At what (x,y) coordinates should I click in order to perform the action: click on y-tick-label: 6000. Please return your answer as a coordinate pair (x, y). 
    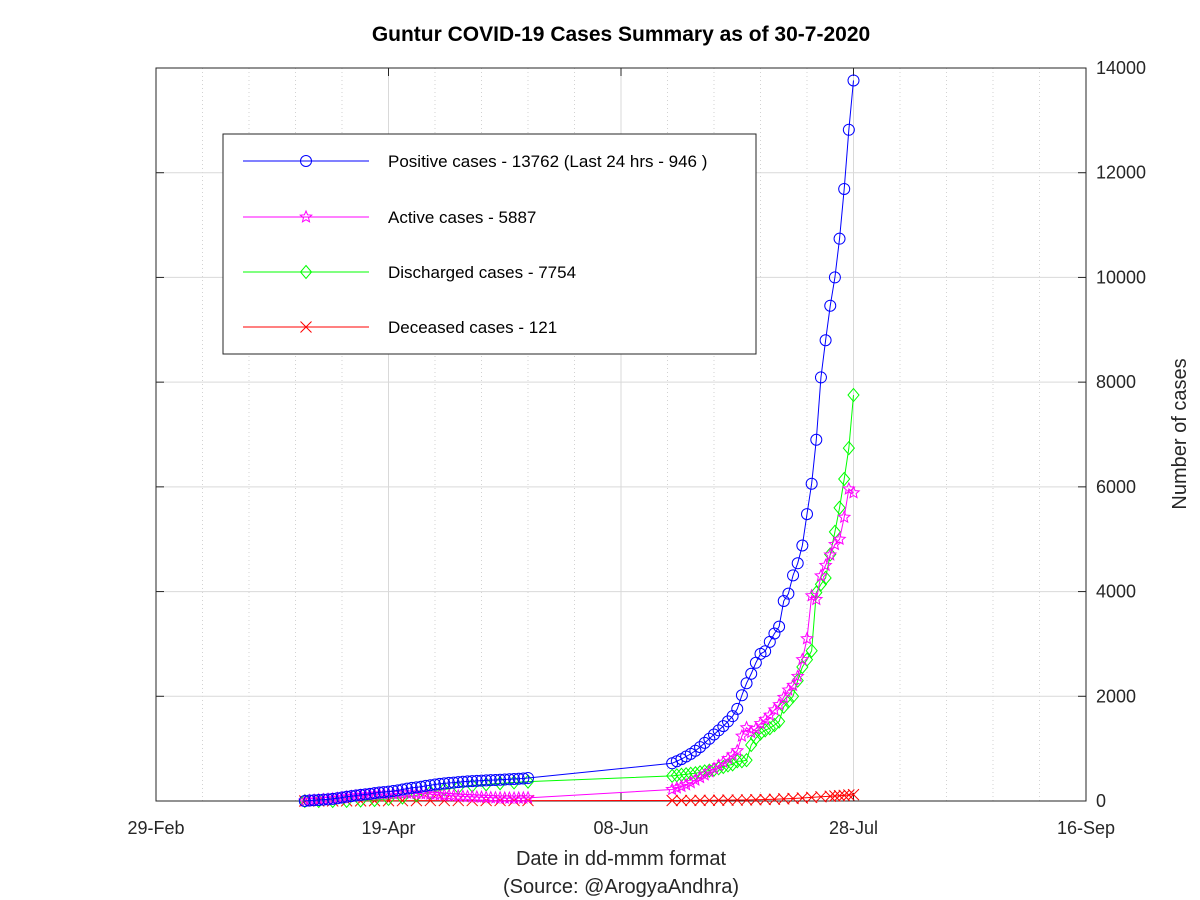
    Looking at the image, I should click on (1116, 487).